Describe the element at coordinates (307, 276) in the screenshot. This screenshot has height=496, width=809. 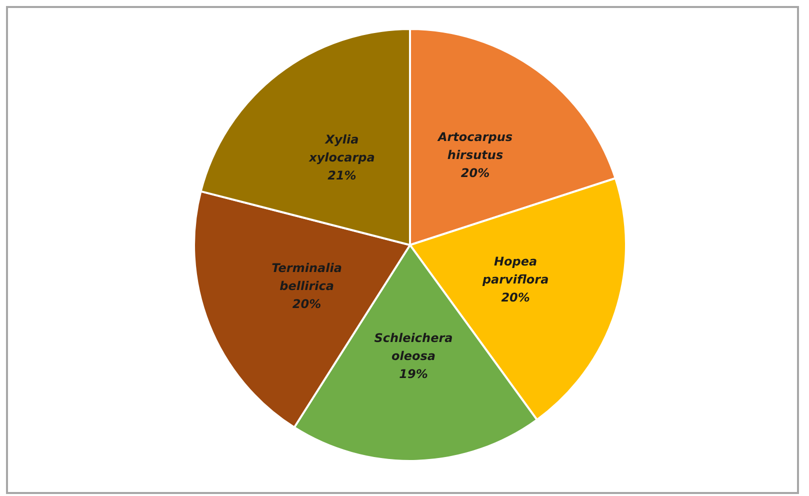
I see `slice-label: Terminalia bellirica` at that location.